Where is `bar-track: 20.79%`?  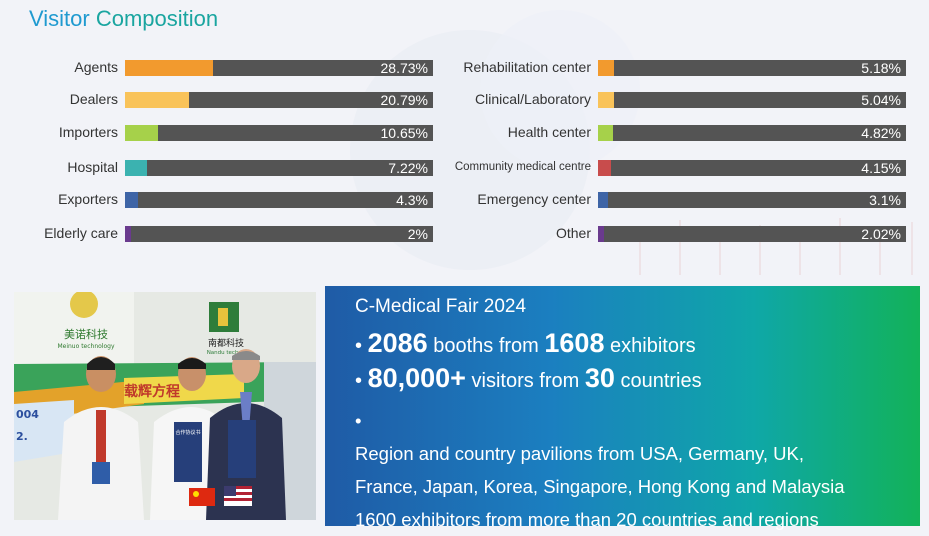
bar-track: 20.79% is located at coordinates (279, 100).